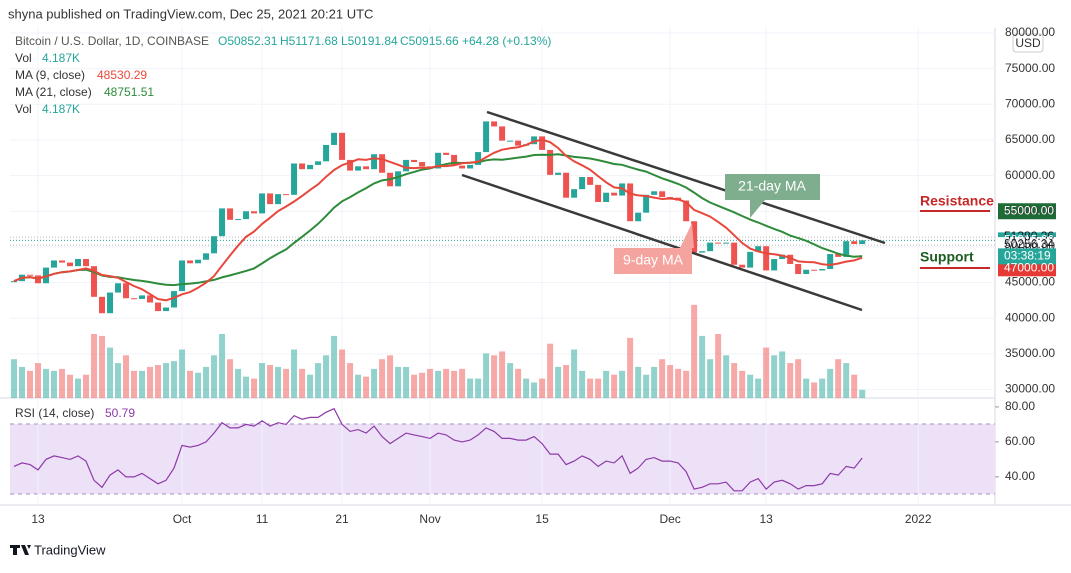  Describe the element at coordinates (122, 75) in the screenshot. I see `legend-value: 48530.29` at that location.